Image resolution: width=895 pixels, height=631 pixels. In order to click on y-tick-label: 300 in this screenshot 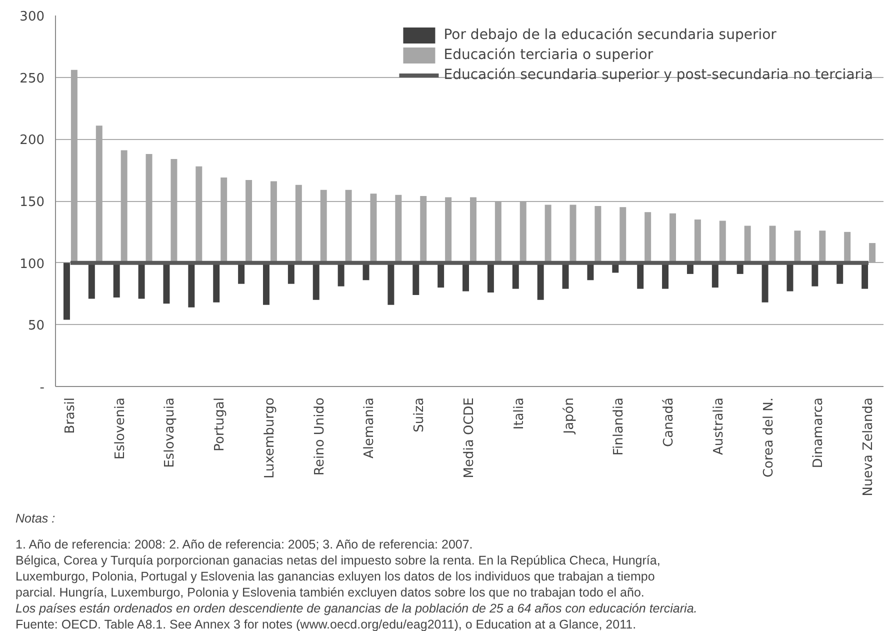, I will do `click(32, 17)`.